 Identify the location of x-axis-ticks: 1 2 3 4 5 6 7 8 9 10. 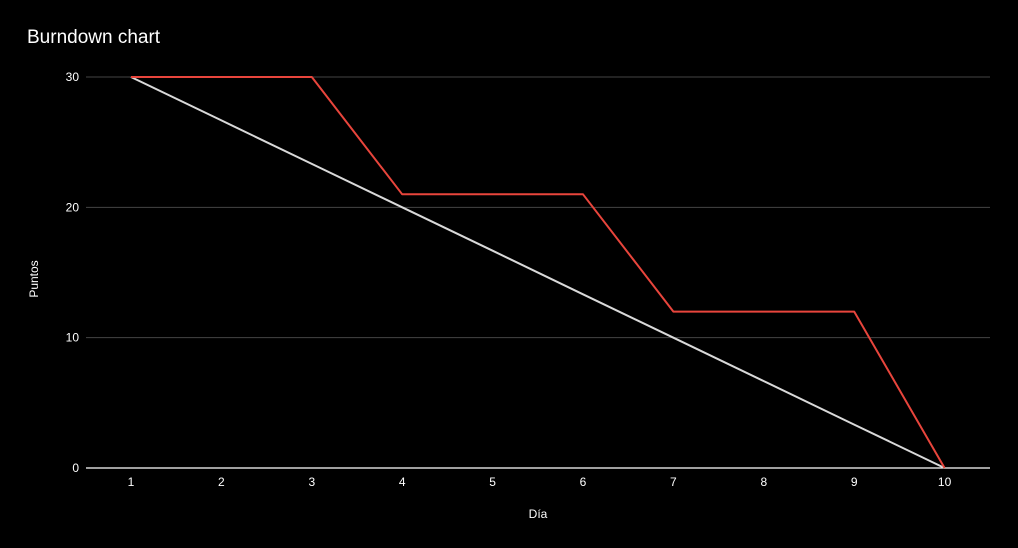
(540, 482).